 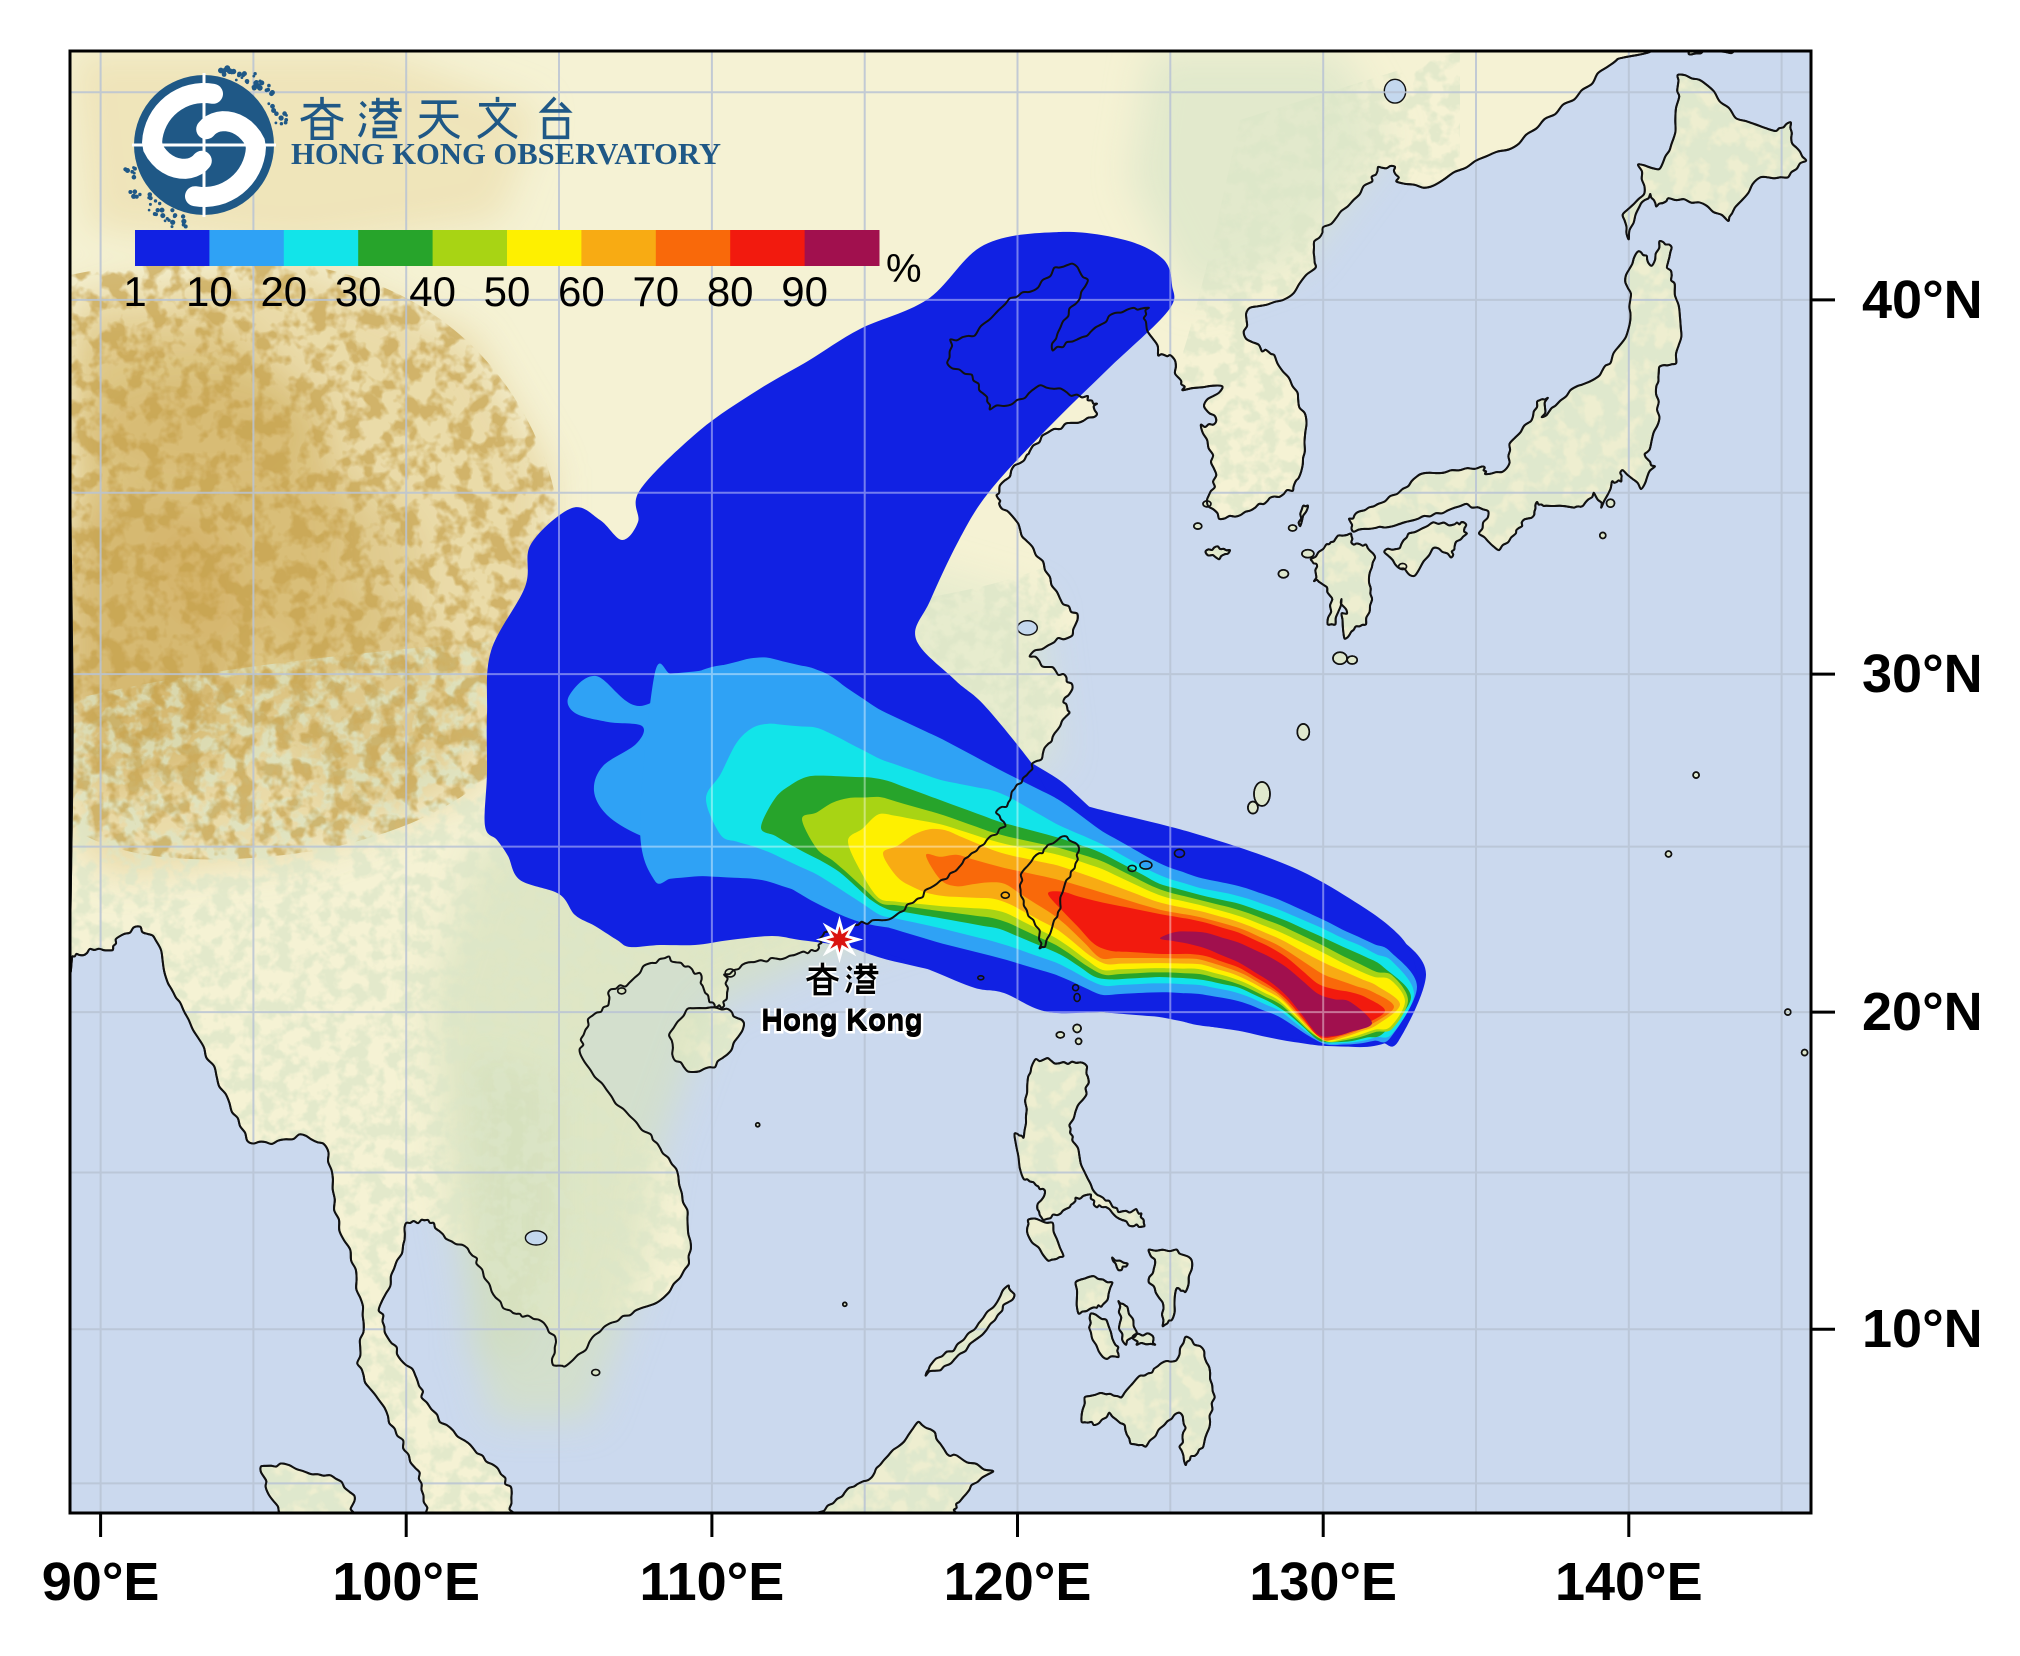 What do you see at coordinates (1323, 1582) in the screenshot?
I see `svg-text: 130°E` at bounding box center [1323, 1582].